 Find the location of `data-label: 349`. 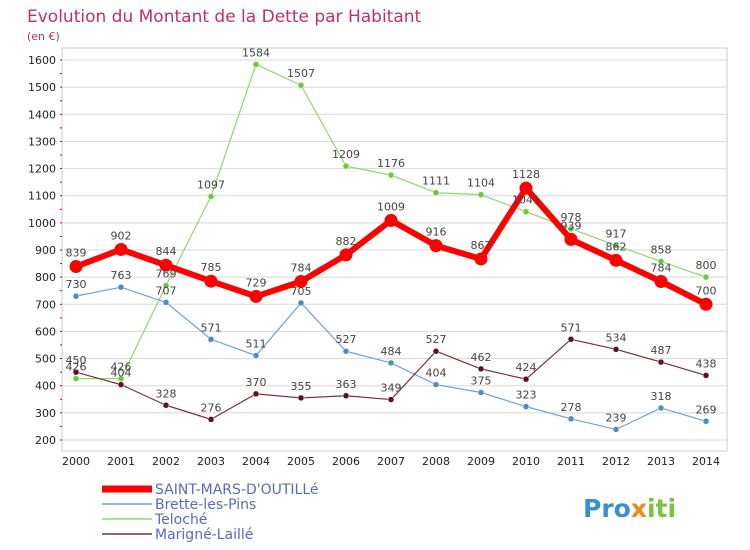

data-label: 349 is located at coordinates (391, 388).